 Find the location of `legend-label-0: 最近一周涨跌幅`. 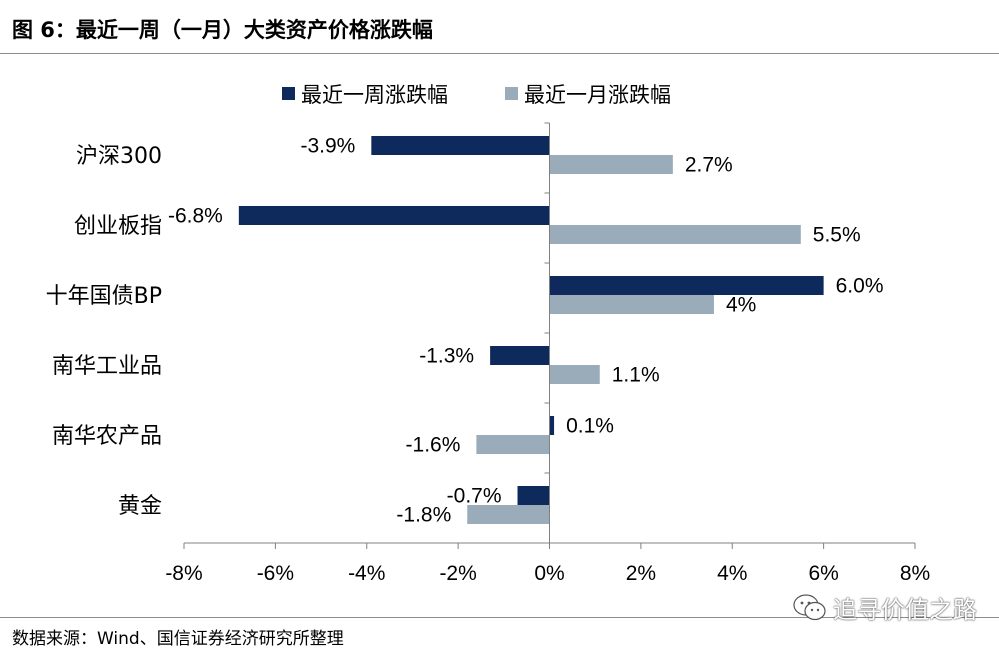

legend-label-0: 最近一周涨跌幅 is located at coordinates (374, 95).